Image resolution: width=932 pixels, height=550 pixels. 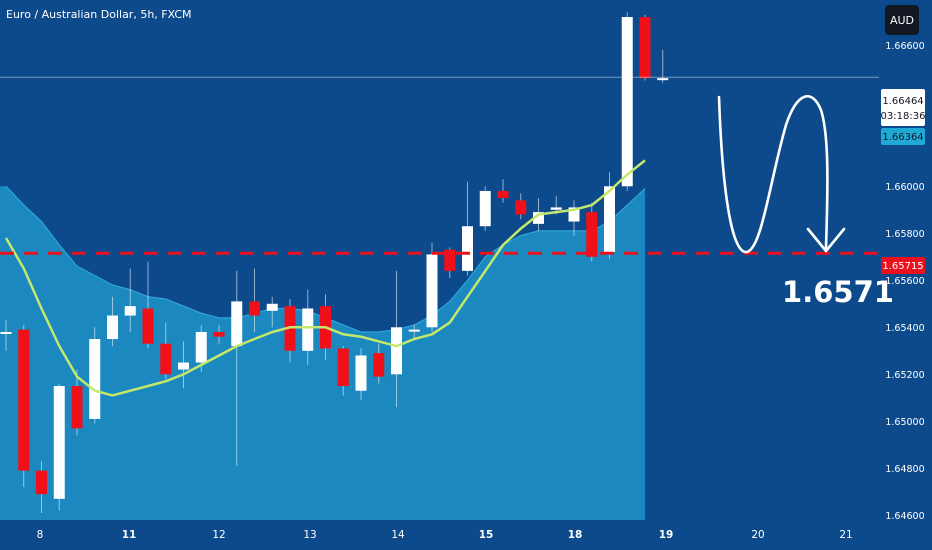 What do you see at coordinates (757, 535) in the screenshot?
I see `x-tick-label: 20` at bounding box center [757, 535].